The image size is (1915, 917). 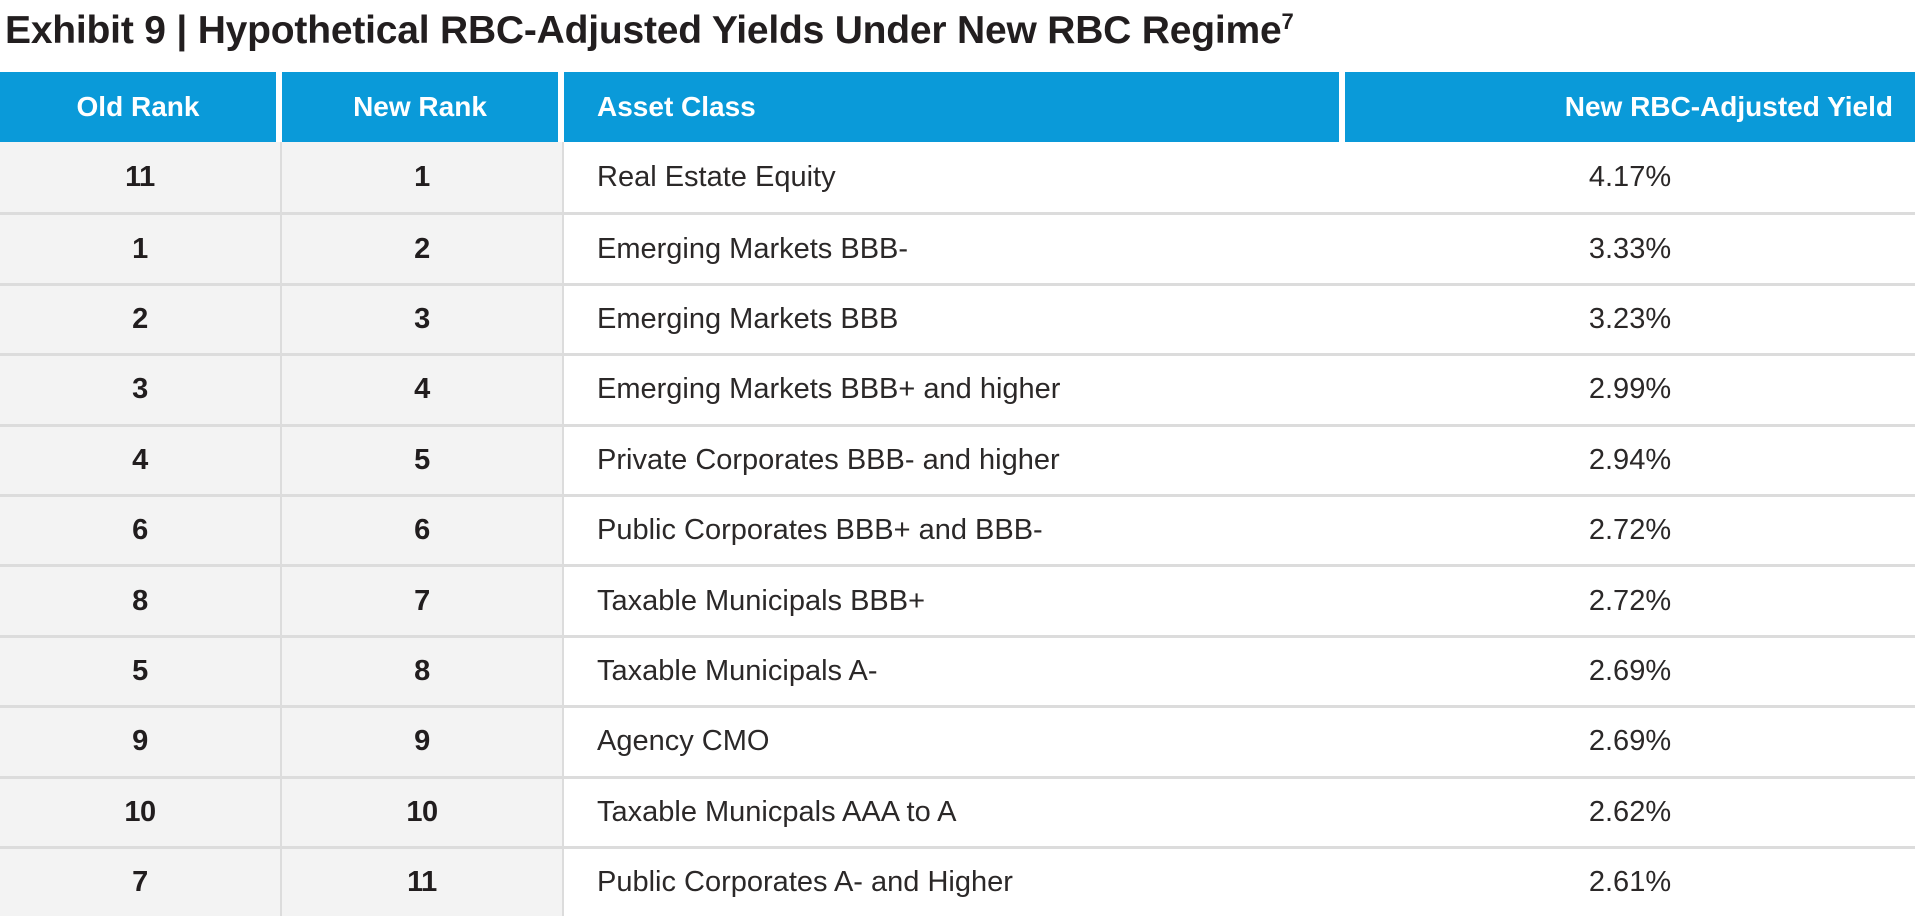 I want to click on new-rank-cell: 3, so click(x=423, y=319).